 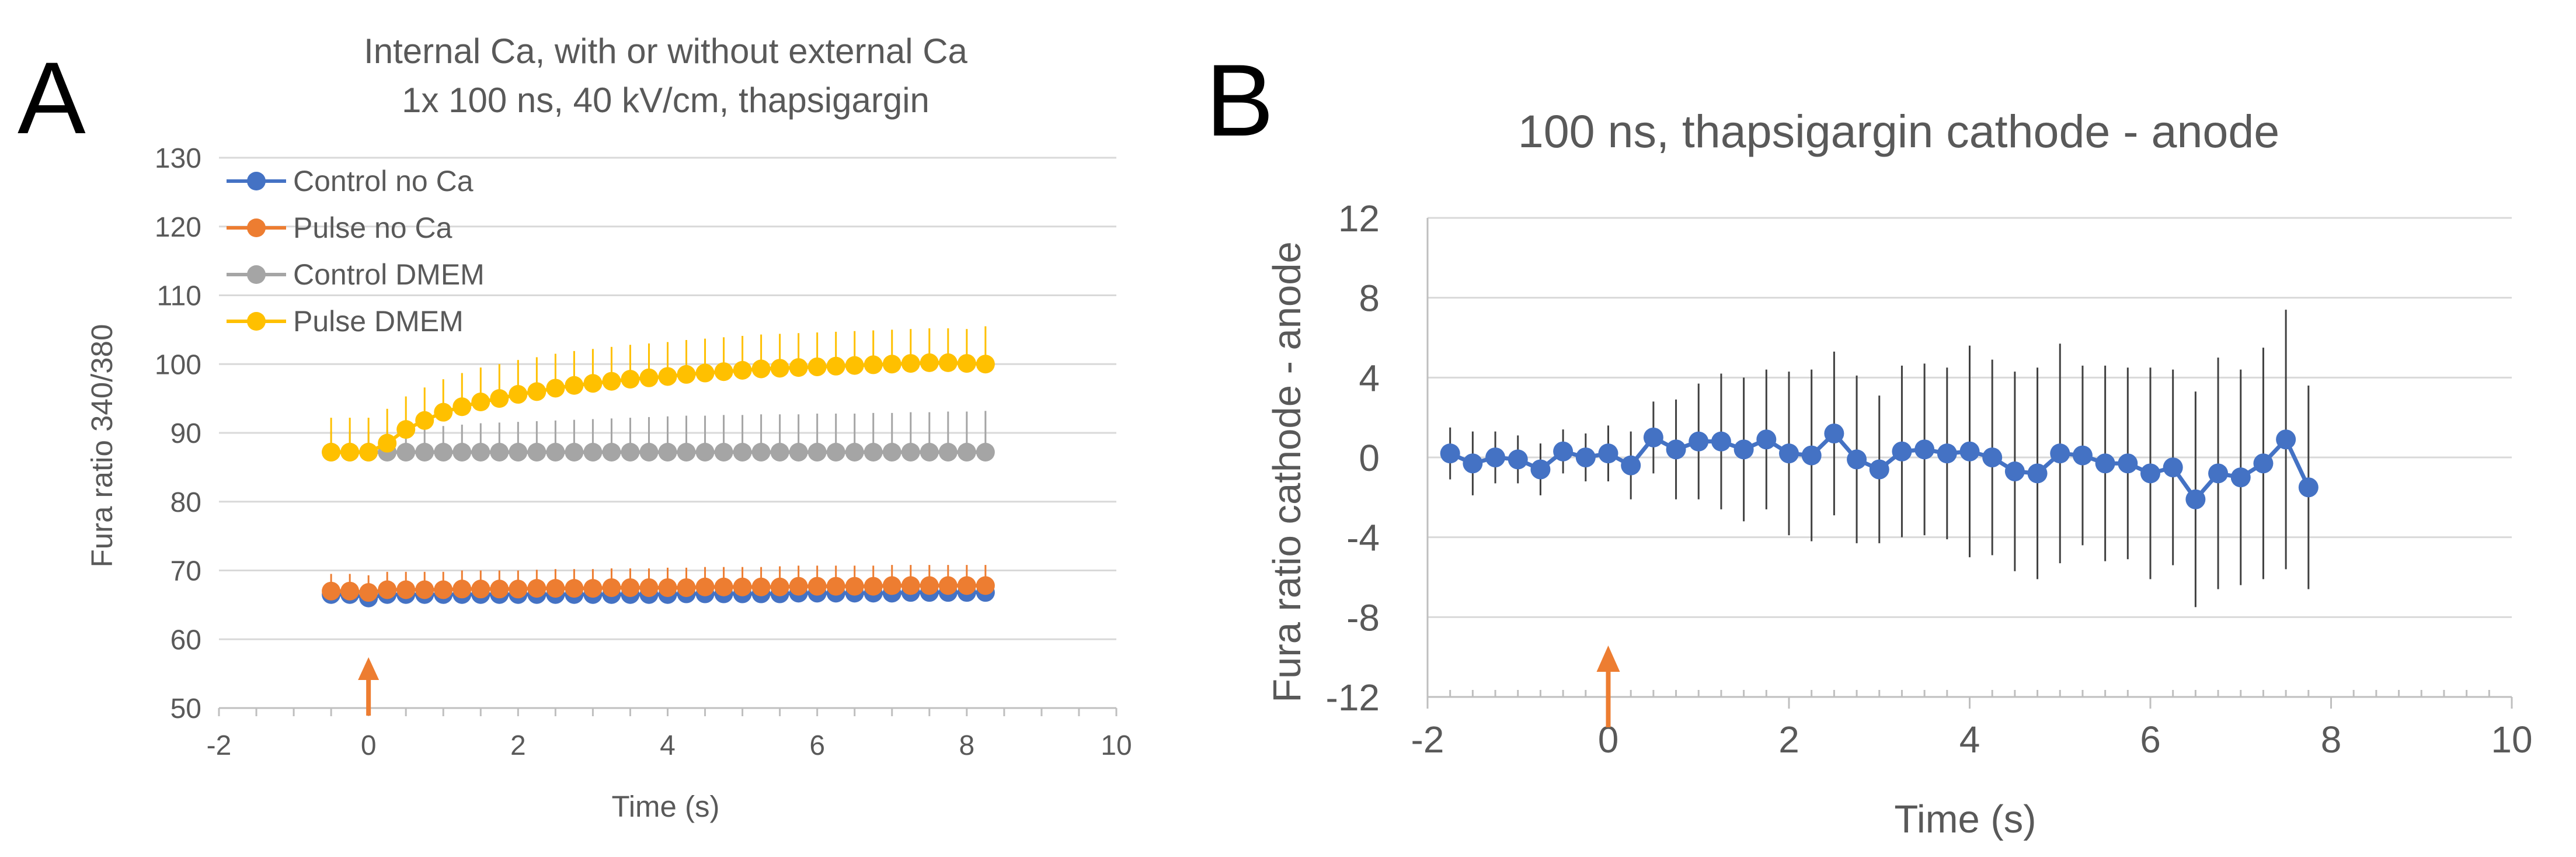 I want to click on panel-a-y-tick-label: 90, so click(x=185, y=433).